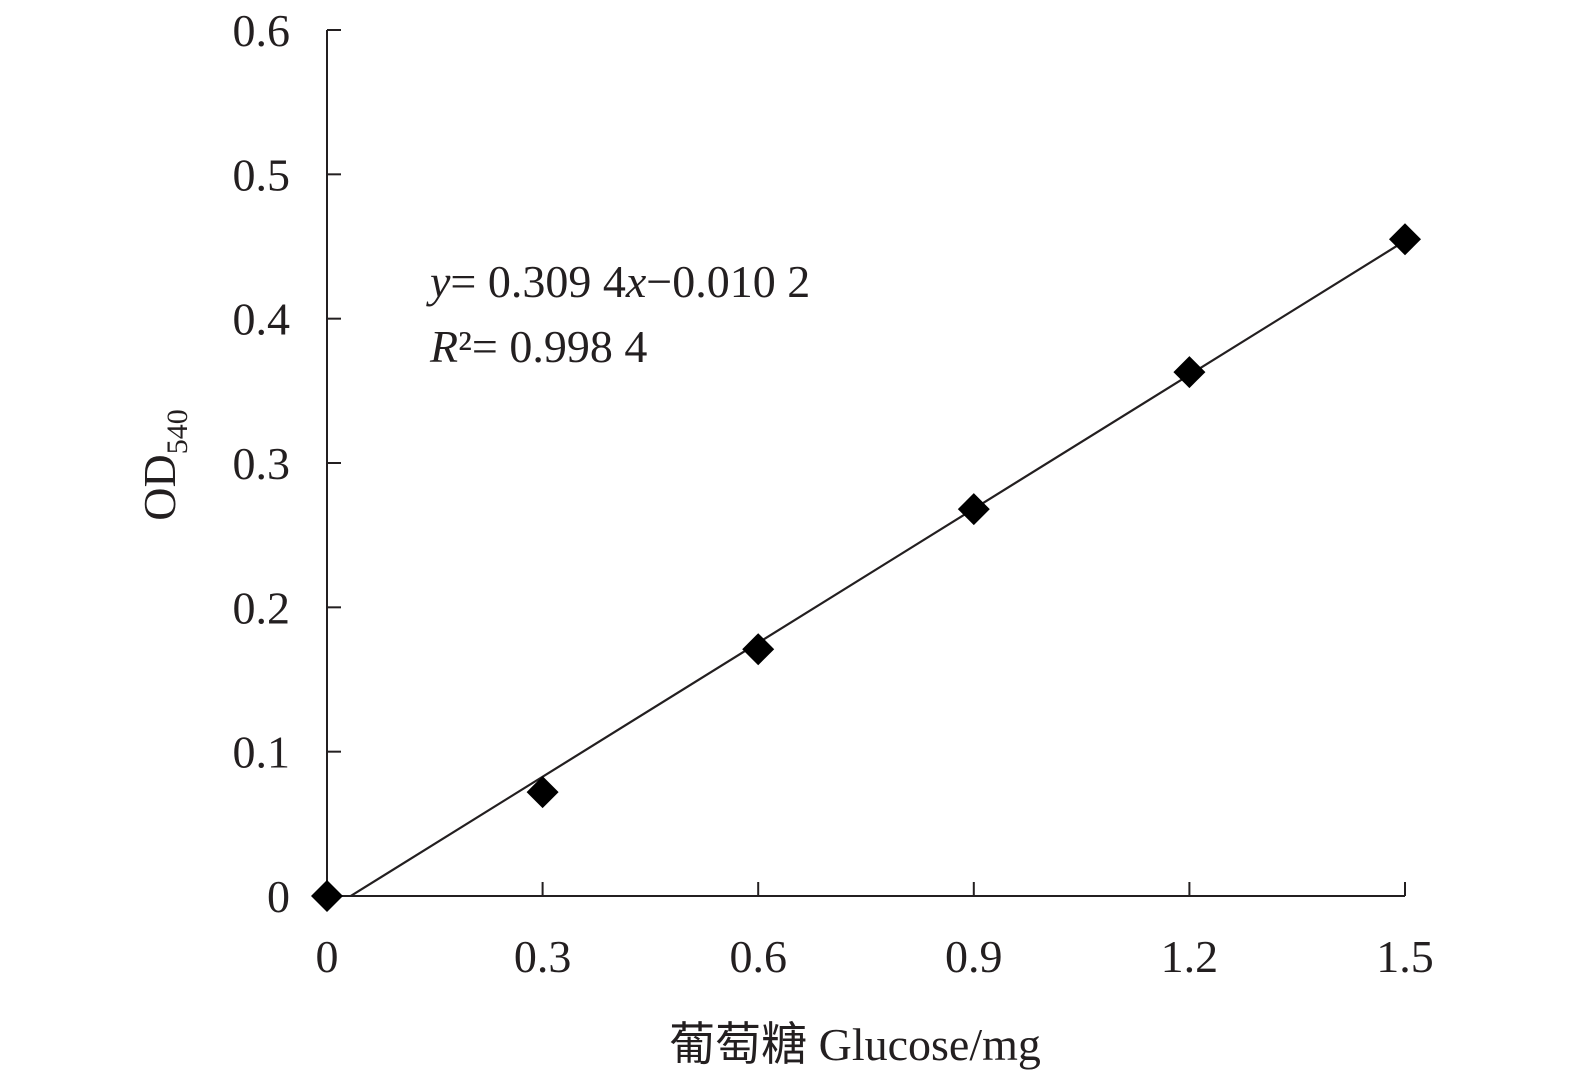  I want to click on equation-text: y= 0.309 4x−0.010 2, so click(618, 281).